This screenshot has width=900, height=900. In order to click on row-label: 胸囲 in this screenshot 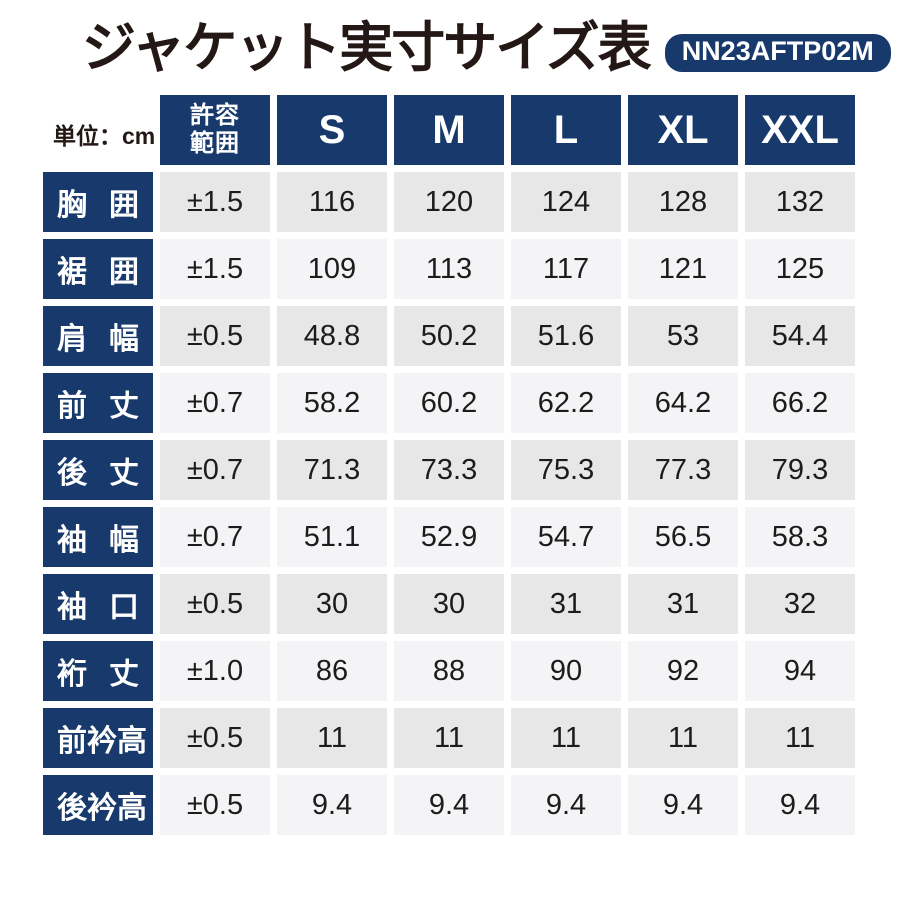, I will do `click(98, 202)`.